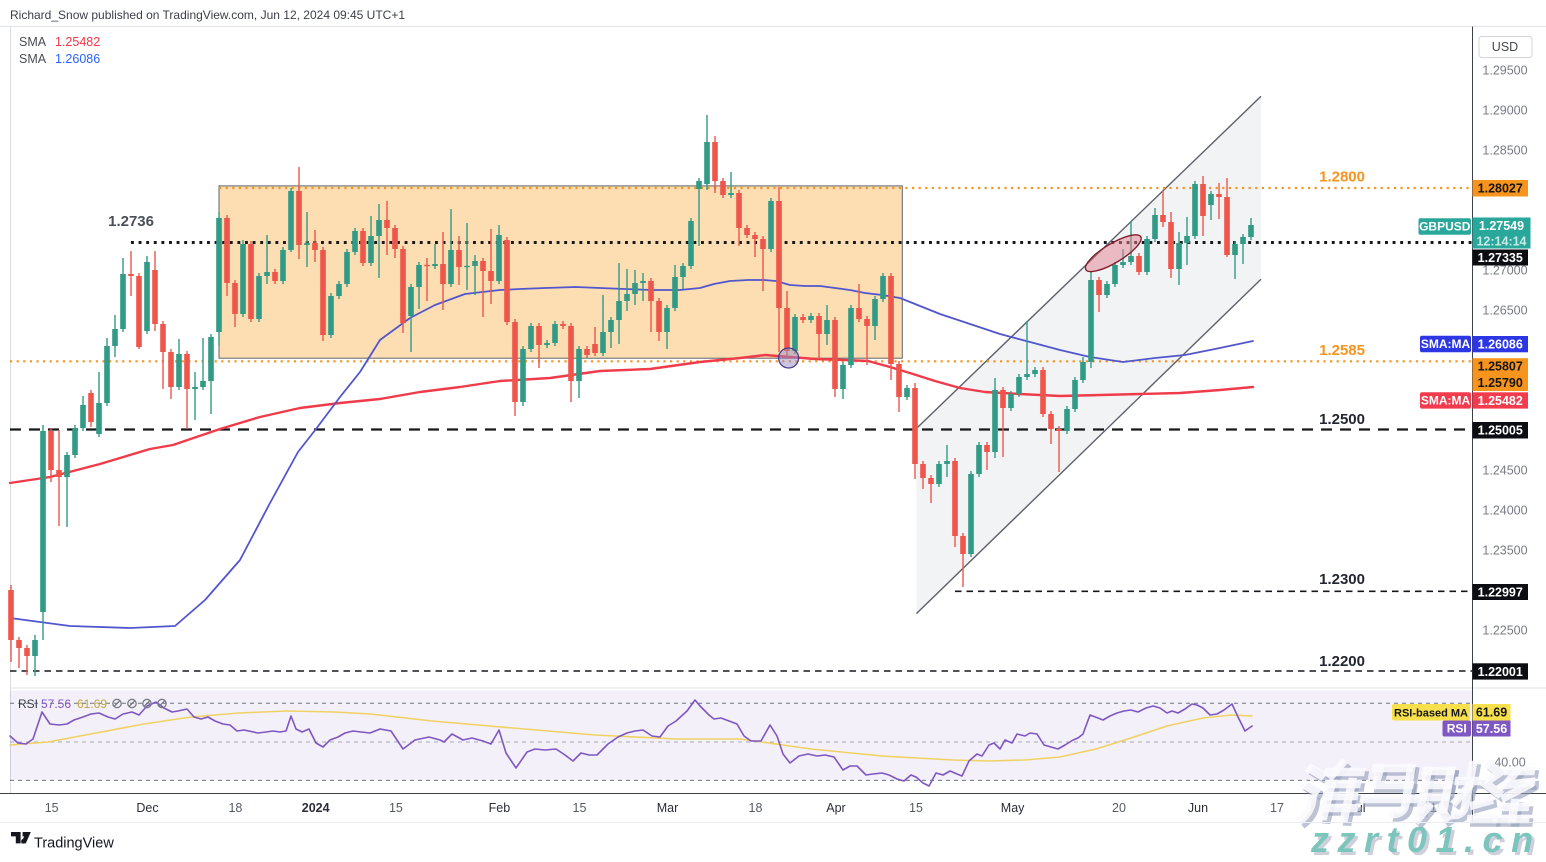 The height and width of the screenshot is (862, 1546). Describe the element at coordinates (1500, 672) in the screenshot. I see `svg-text: 1.22001` at that location.